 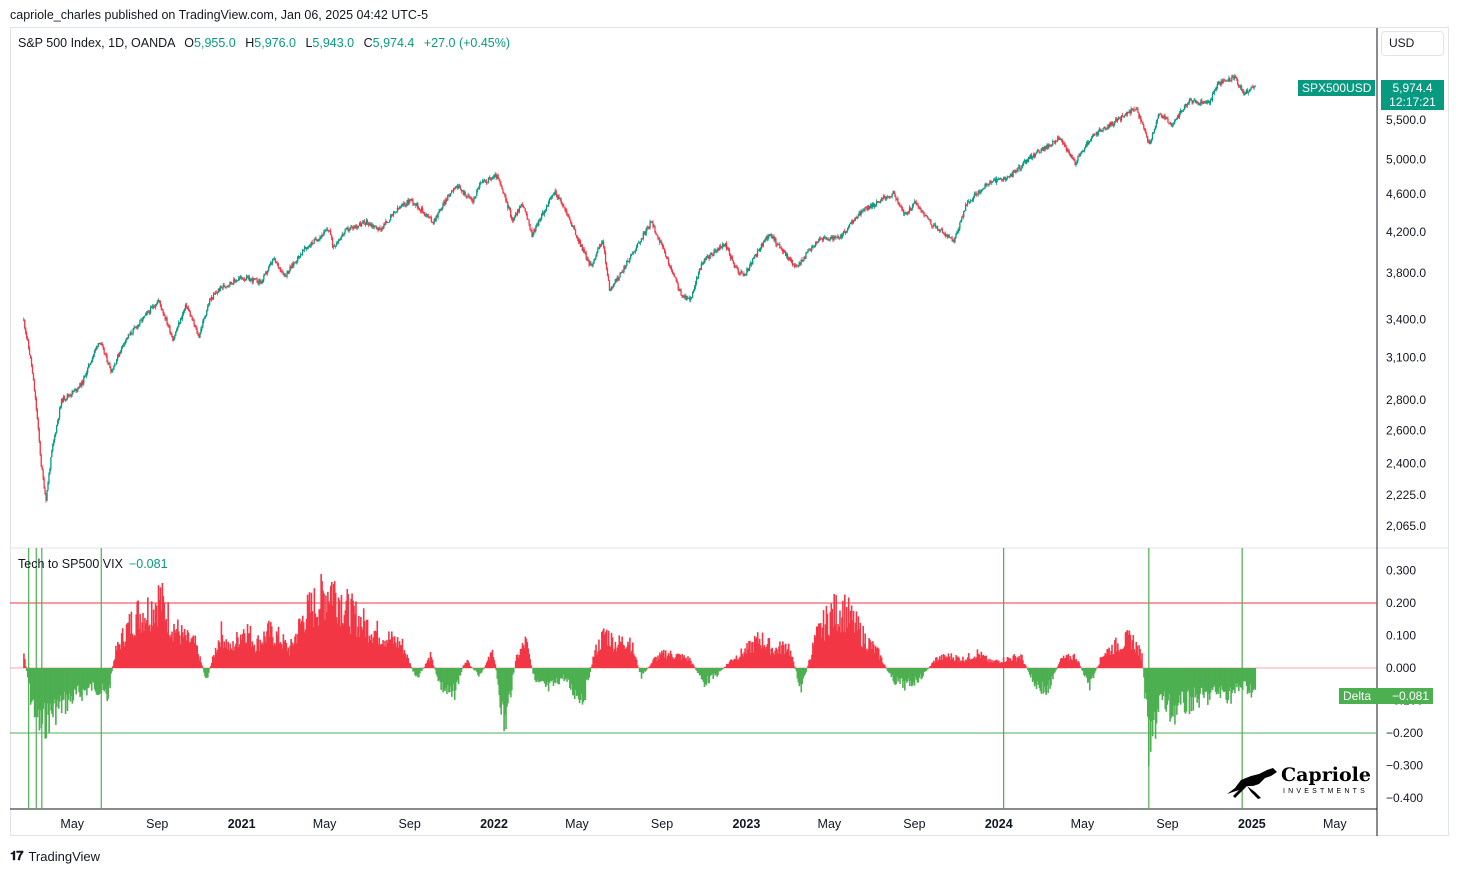 I want to click on footer-brand: TradingView, so click(x=64, y=856).